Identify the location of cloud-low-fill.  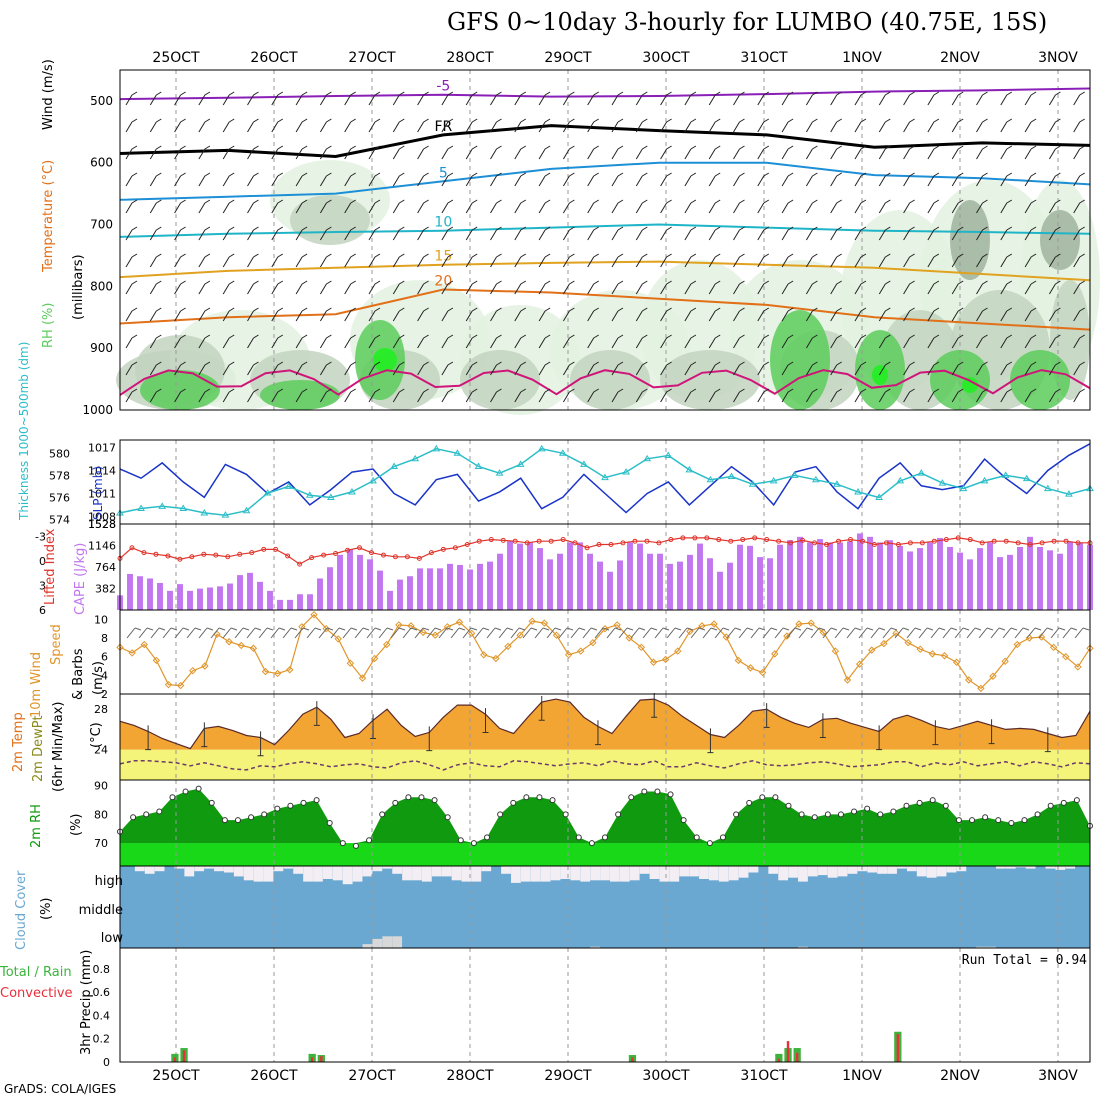
(803, 947).